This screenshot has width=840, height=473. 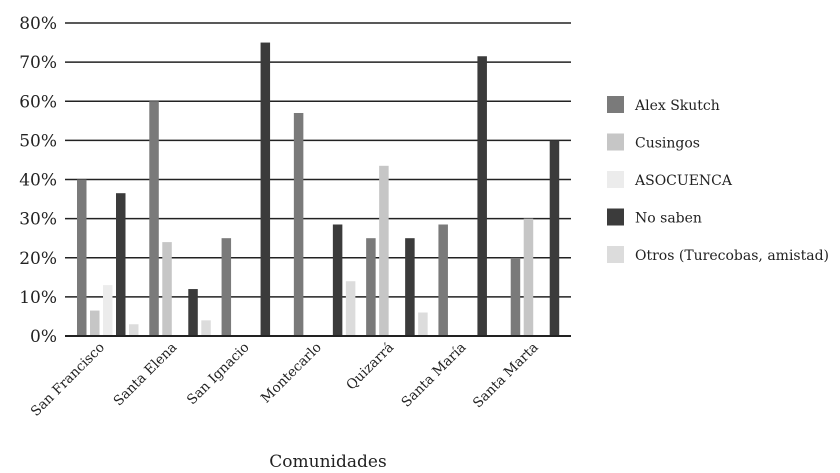 What do you see at coordinates (506, 376) in the screenshot?
I see `x-category-label: Santa Marta` at bounding box center [506, 376].